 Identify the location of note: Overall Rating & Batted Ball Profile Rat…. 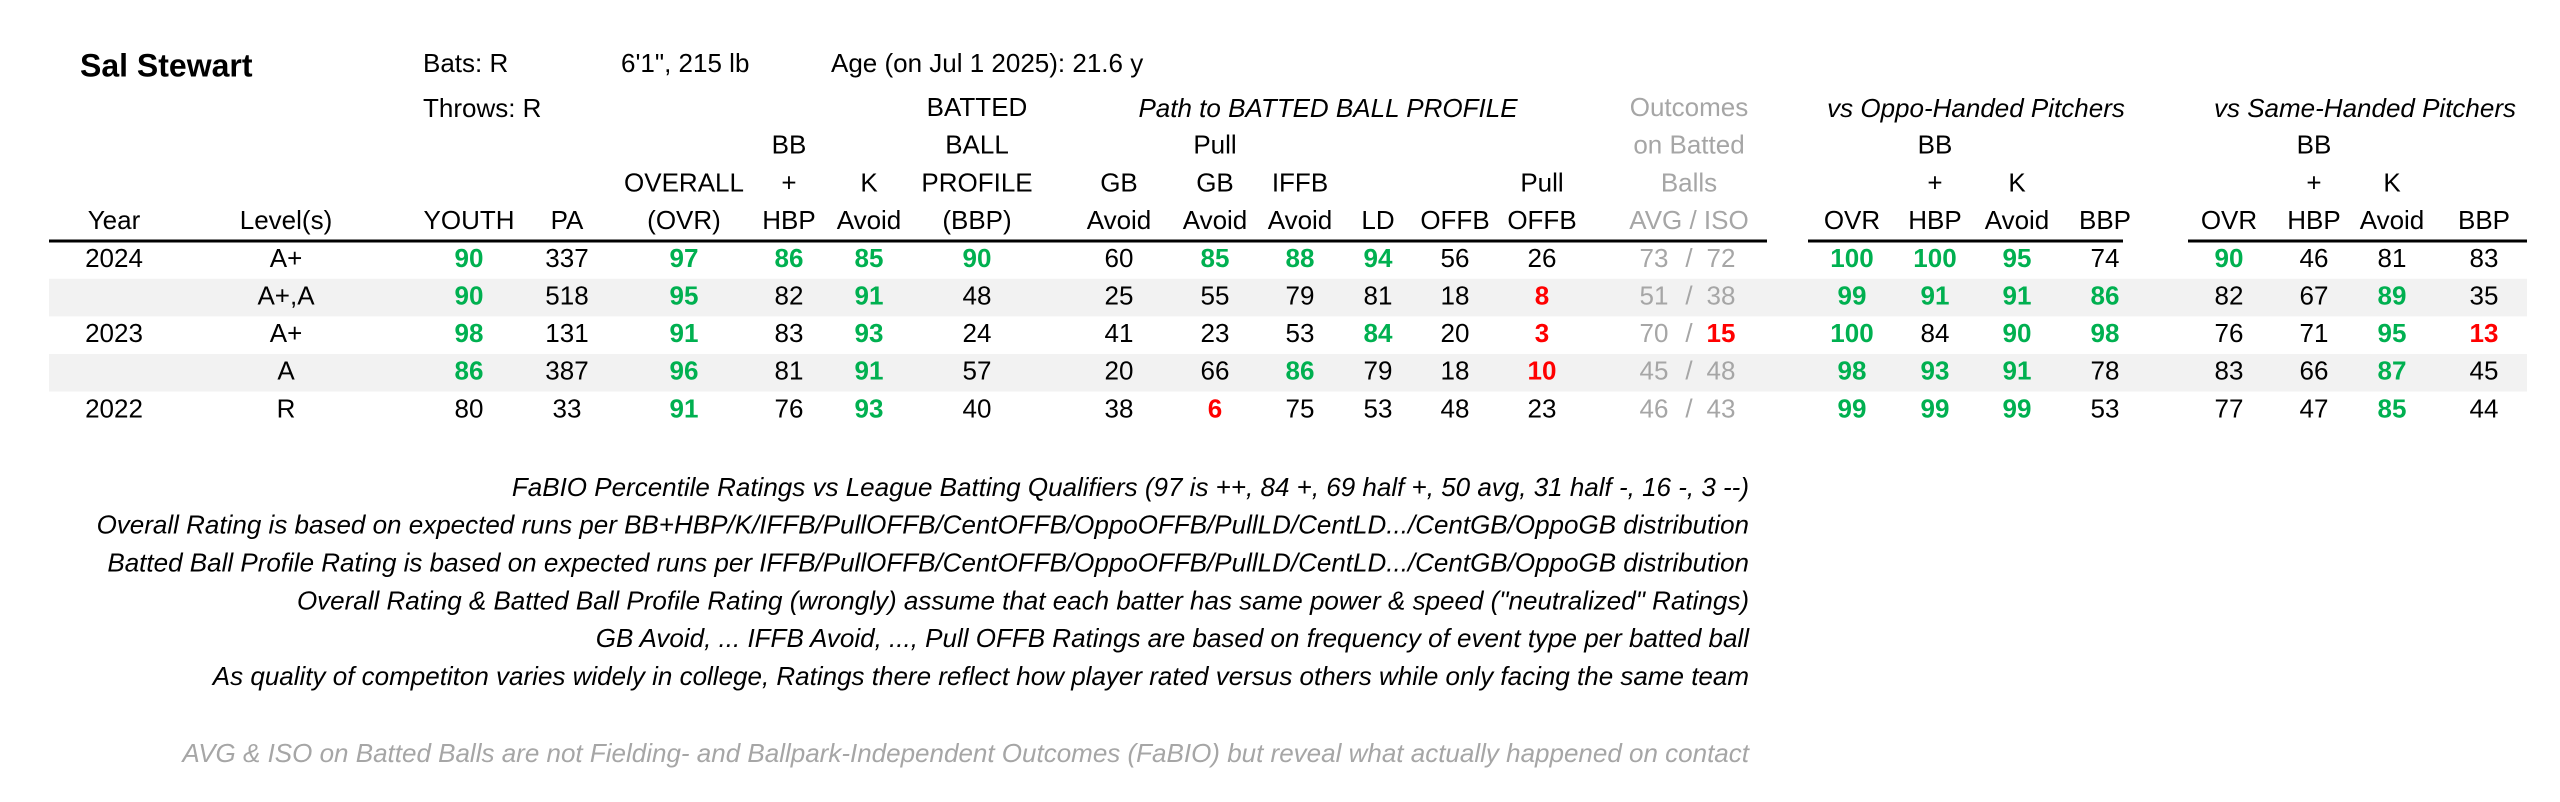
(1023, 600).